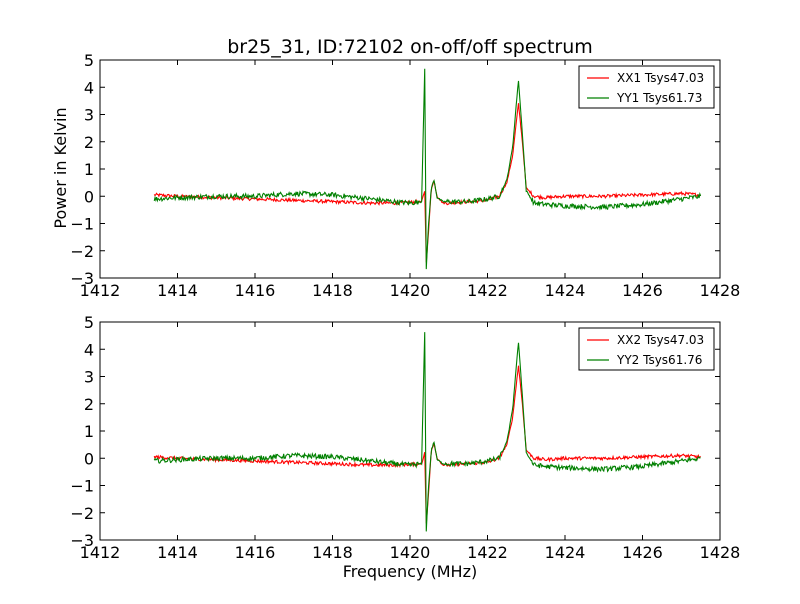 This screenshot has width=800, height=604. What do you see at coordinates (659, 98) in the screenshot?
I see `legend-label: YY1 Tsys61.73` at bounding box center [659, 98].